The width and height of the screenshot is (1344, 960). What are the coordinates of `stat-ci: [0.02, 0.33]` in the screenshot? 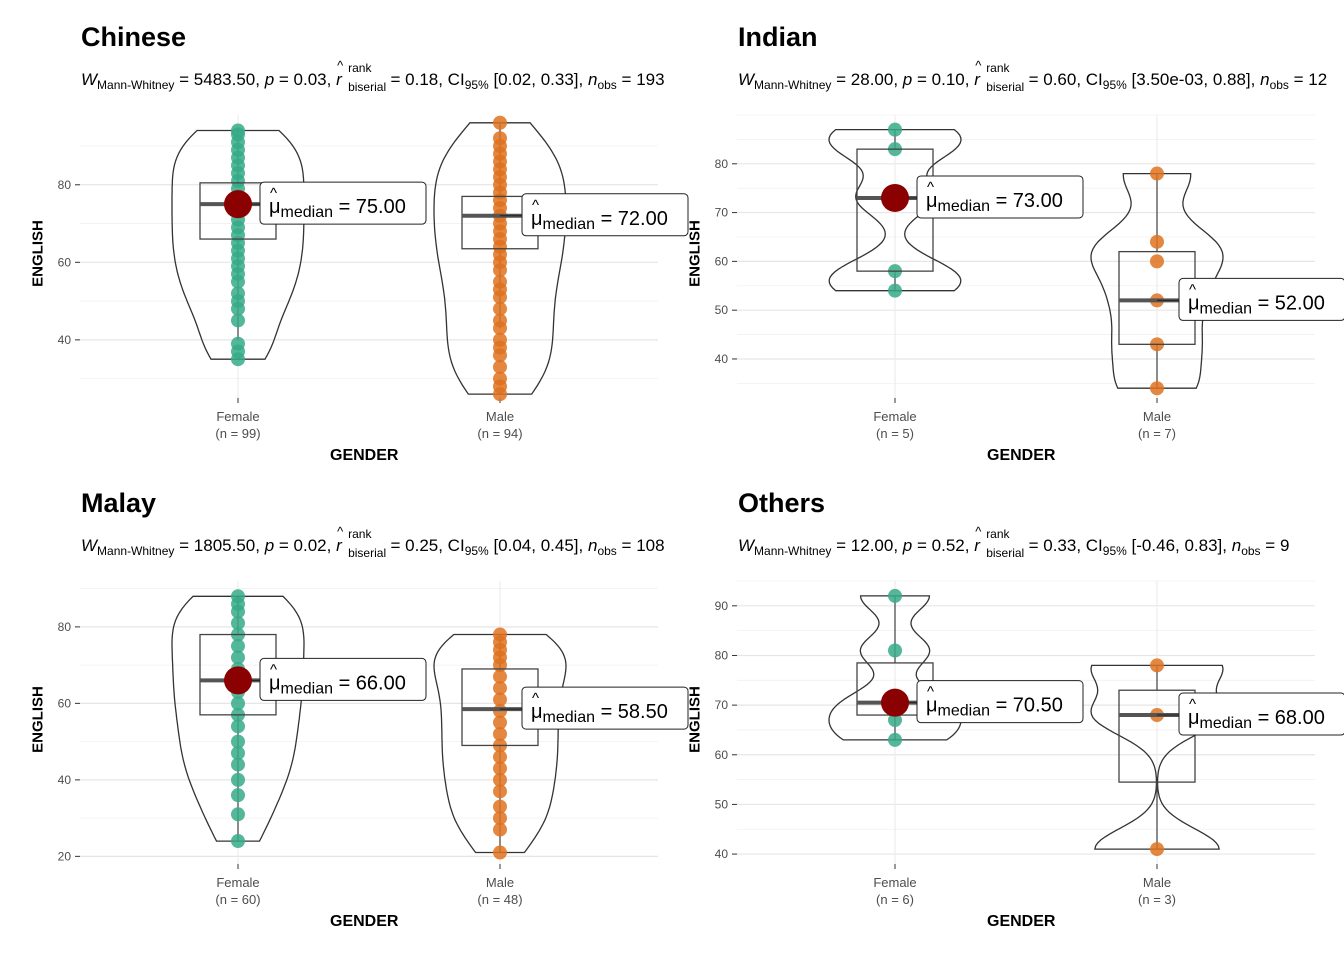 It's located at (536, 79).